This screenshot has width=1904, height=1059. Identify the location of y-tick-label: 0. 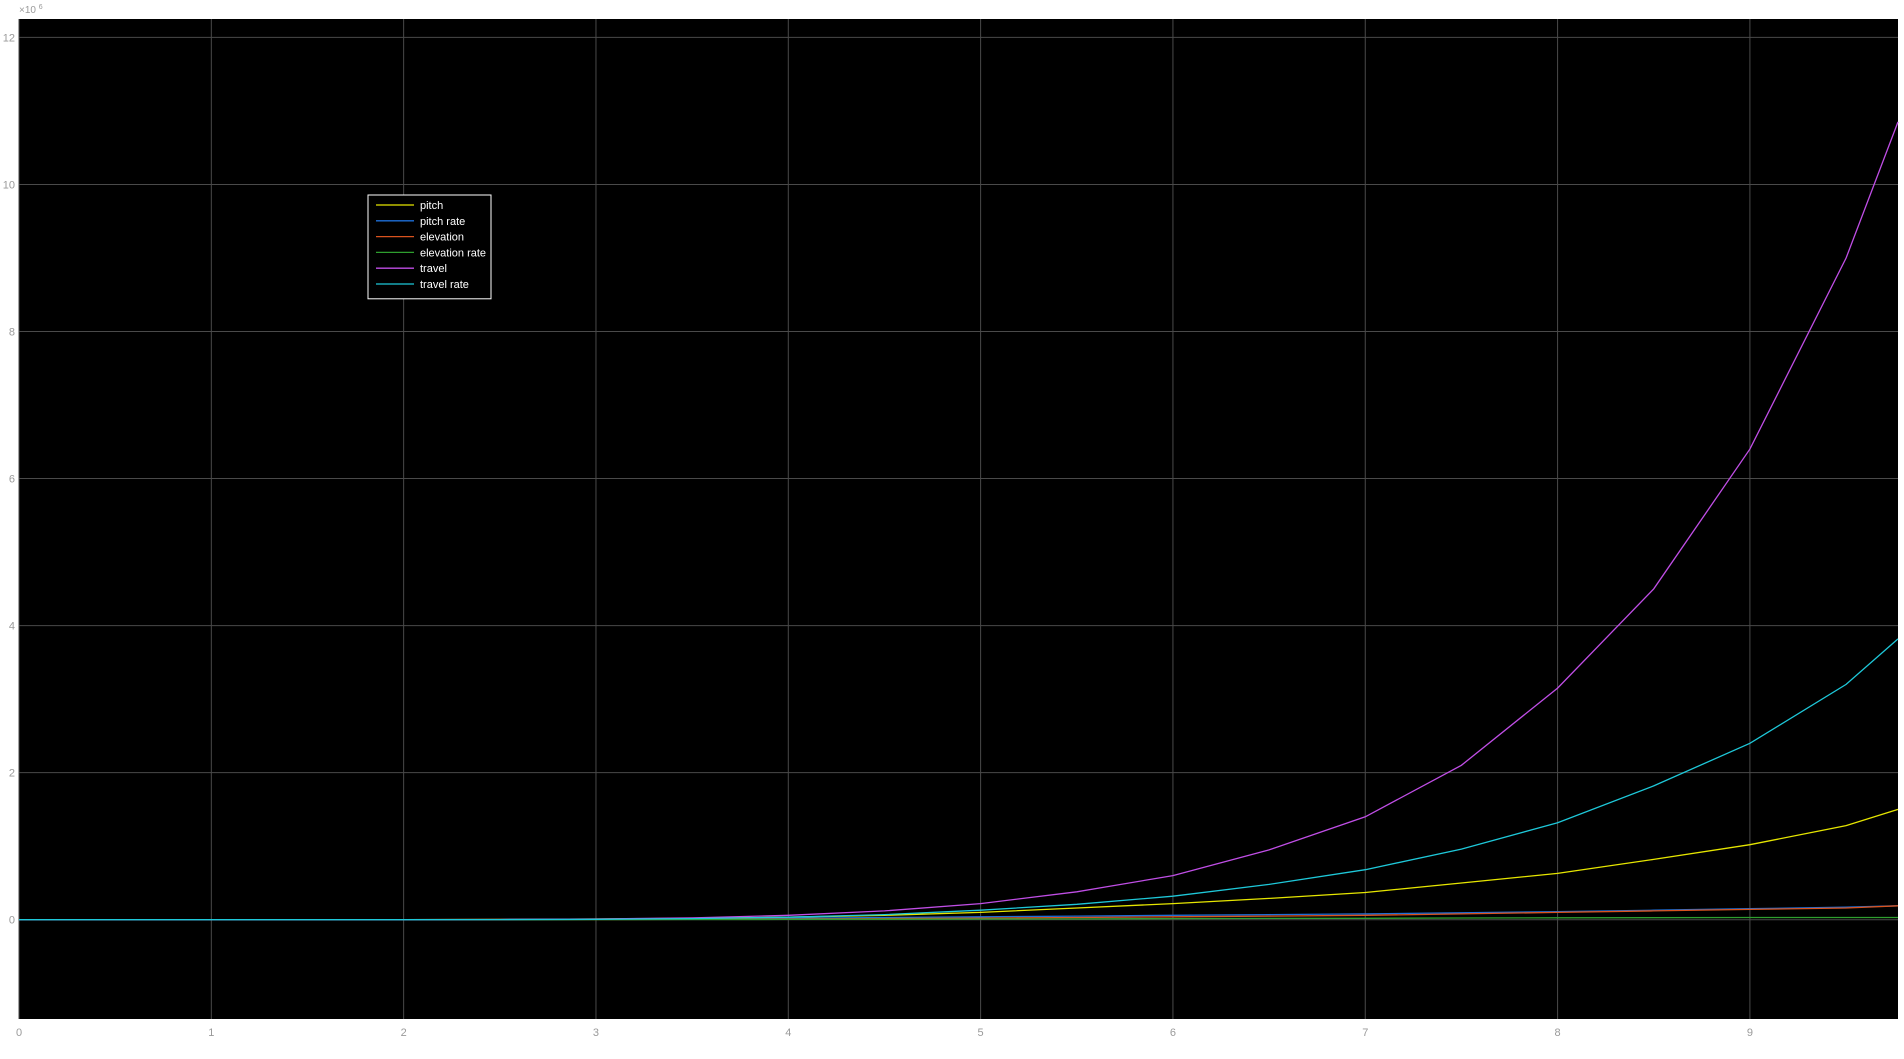
(12, 921).